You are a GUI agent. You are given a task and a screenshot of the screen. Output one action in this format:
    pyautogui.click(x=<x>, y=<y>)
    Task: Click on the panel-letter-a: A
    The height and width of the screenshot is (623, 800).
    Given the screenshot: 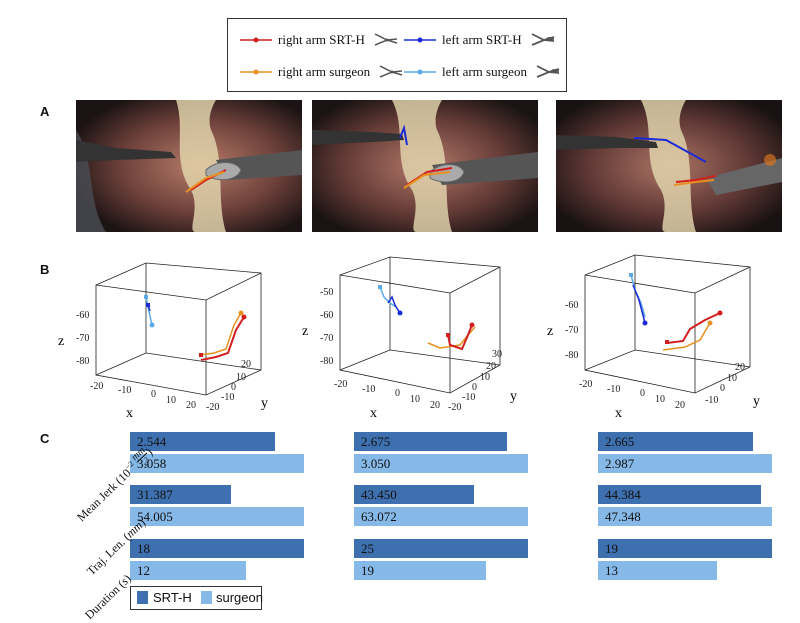 What is the action you would take?
    pyautogui.click(x=45, y=111)
    